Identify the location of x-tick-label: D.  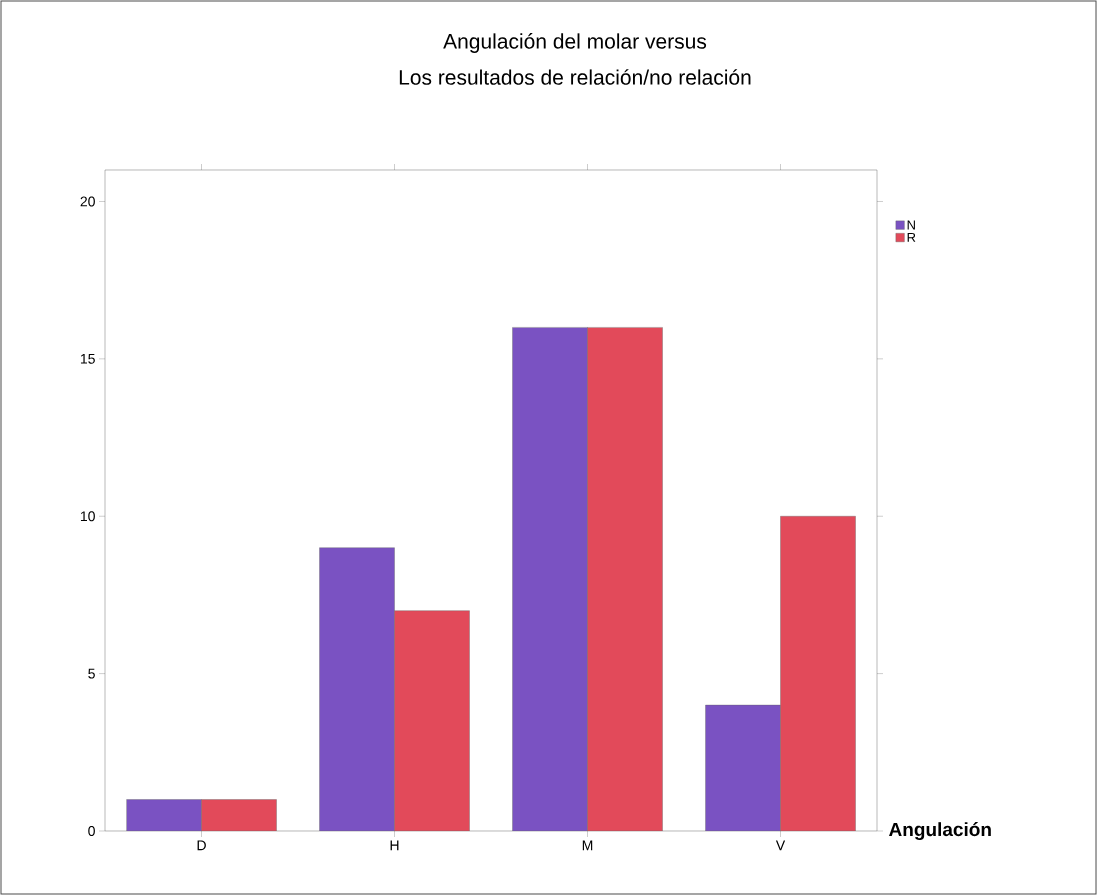
(201, 845).